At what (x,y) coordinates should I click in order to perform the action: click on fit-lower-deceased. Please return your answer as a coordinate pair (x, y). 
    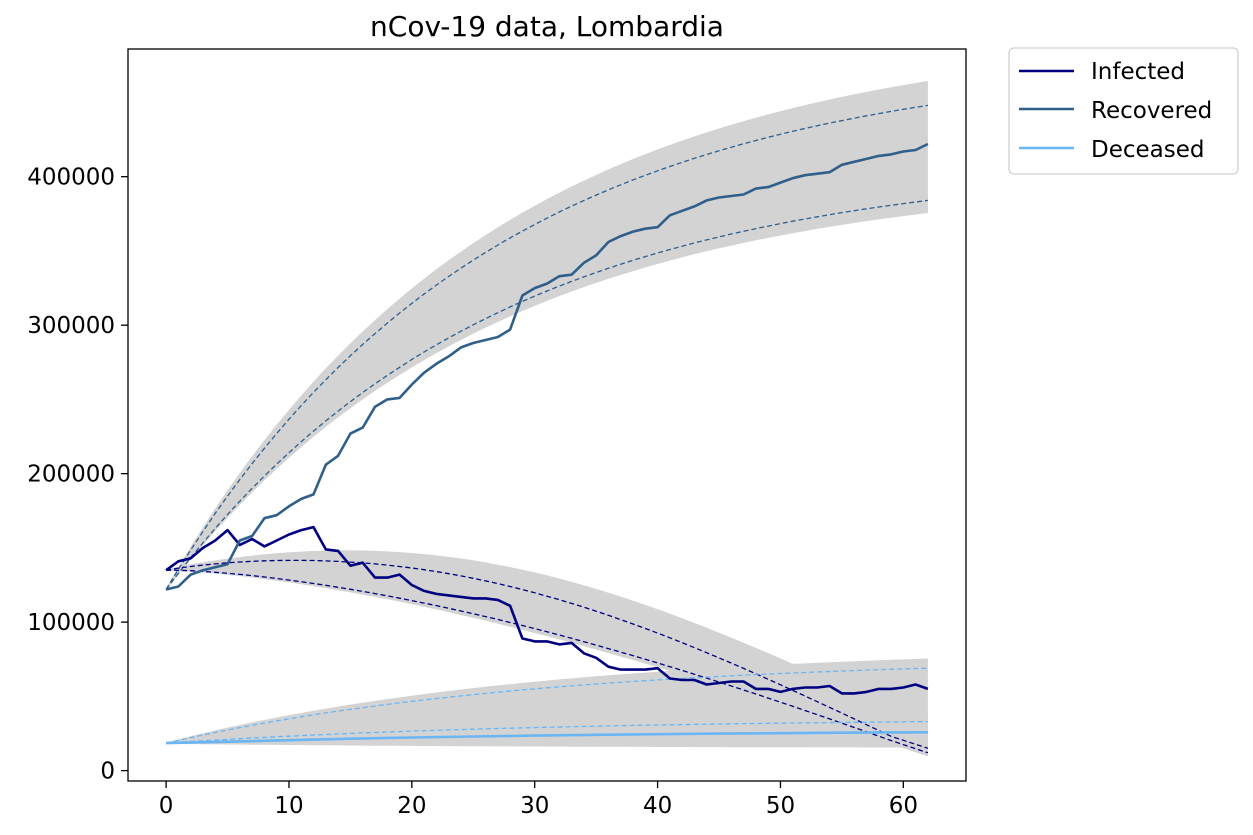
    Looking at the image, I should click on (547, 732).